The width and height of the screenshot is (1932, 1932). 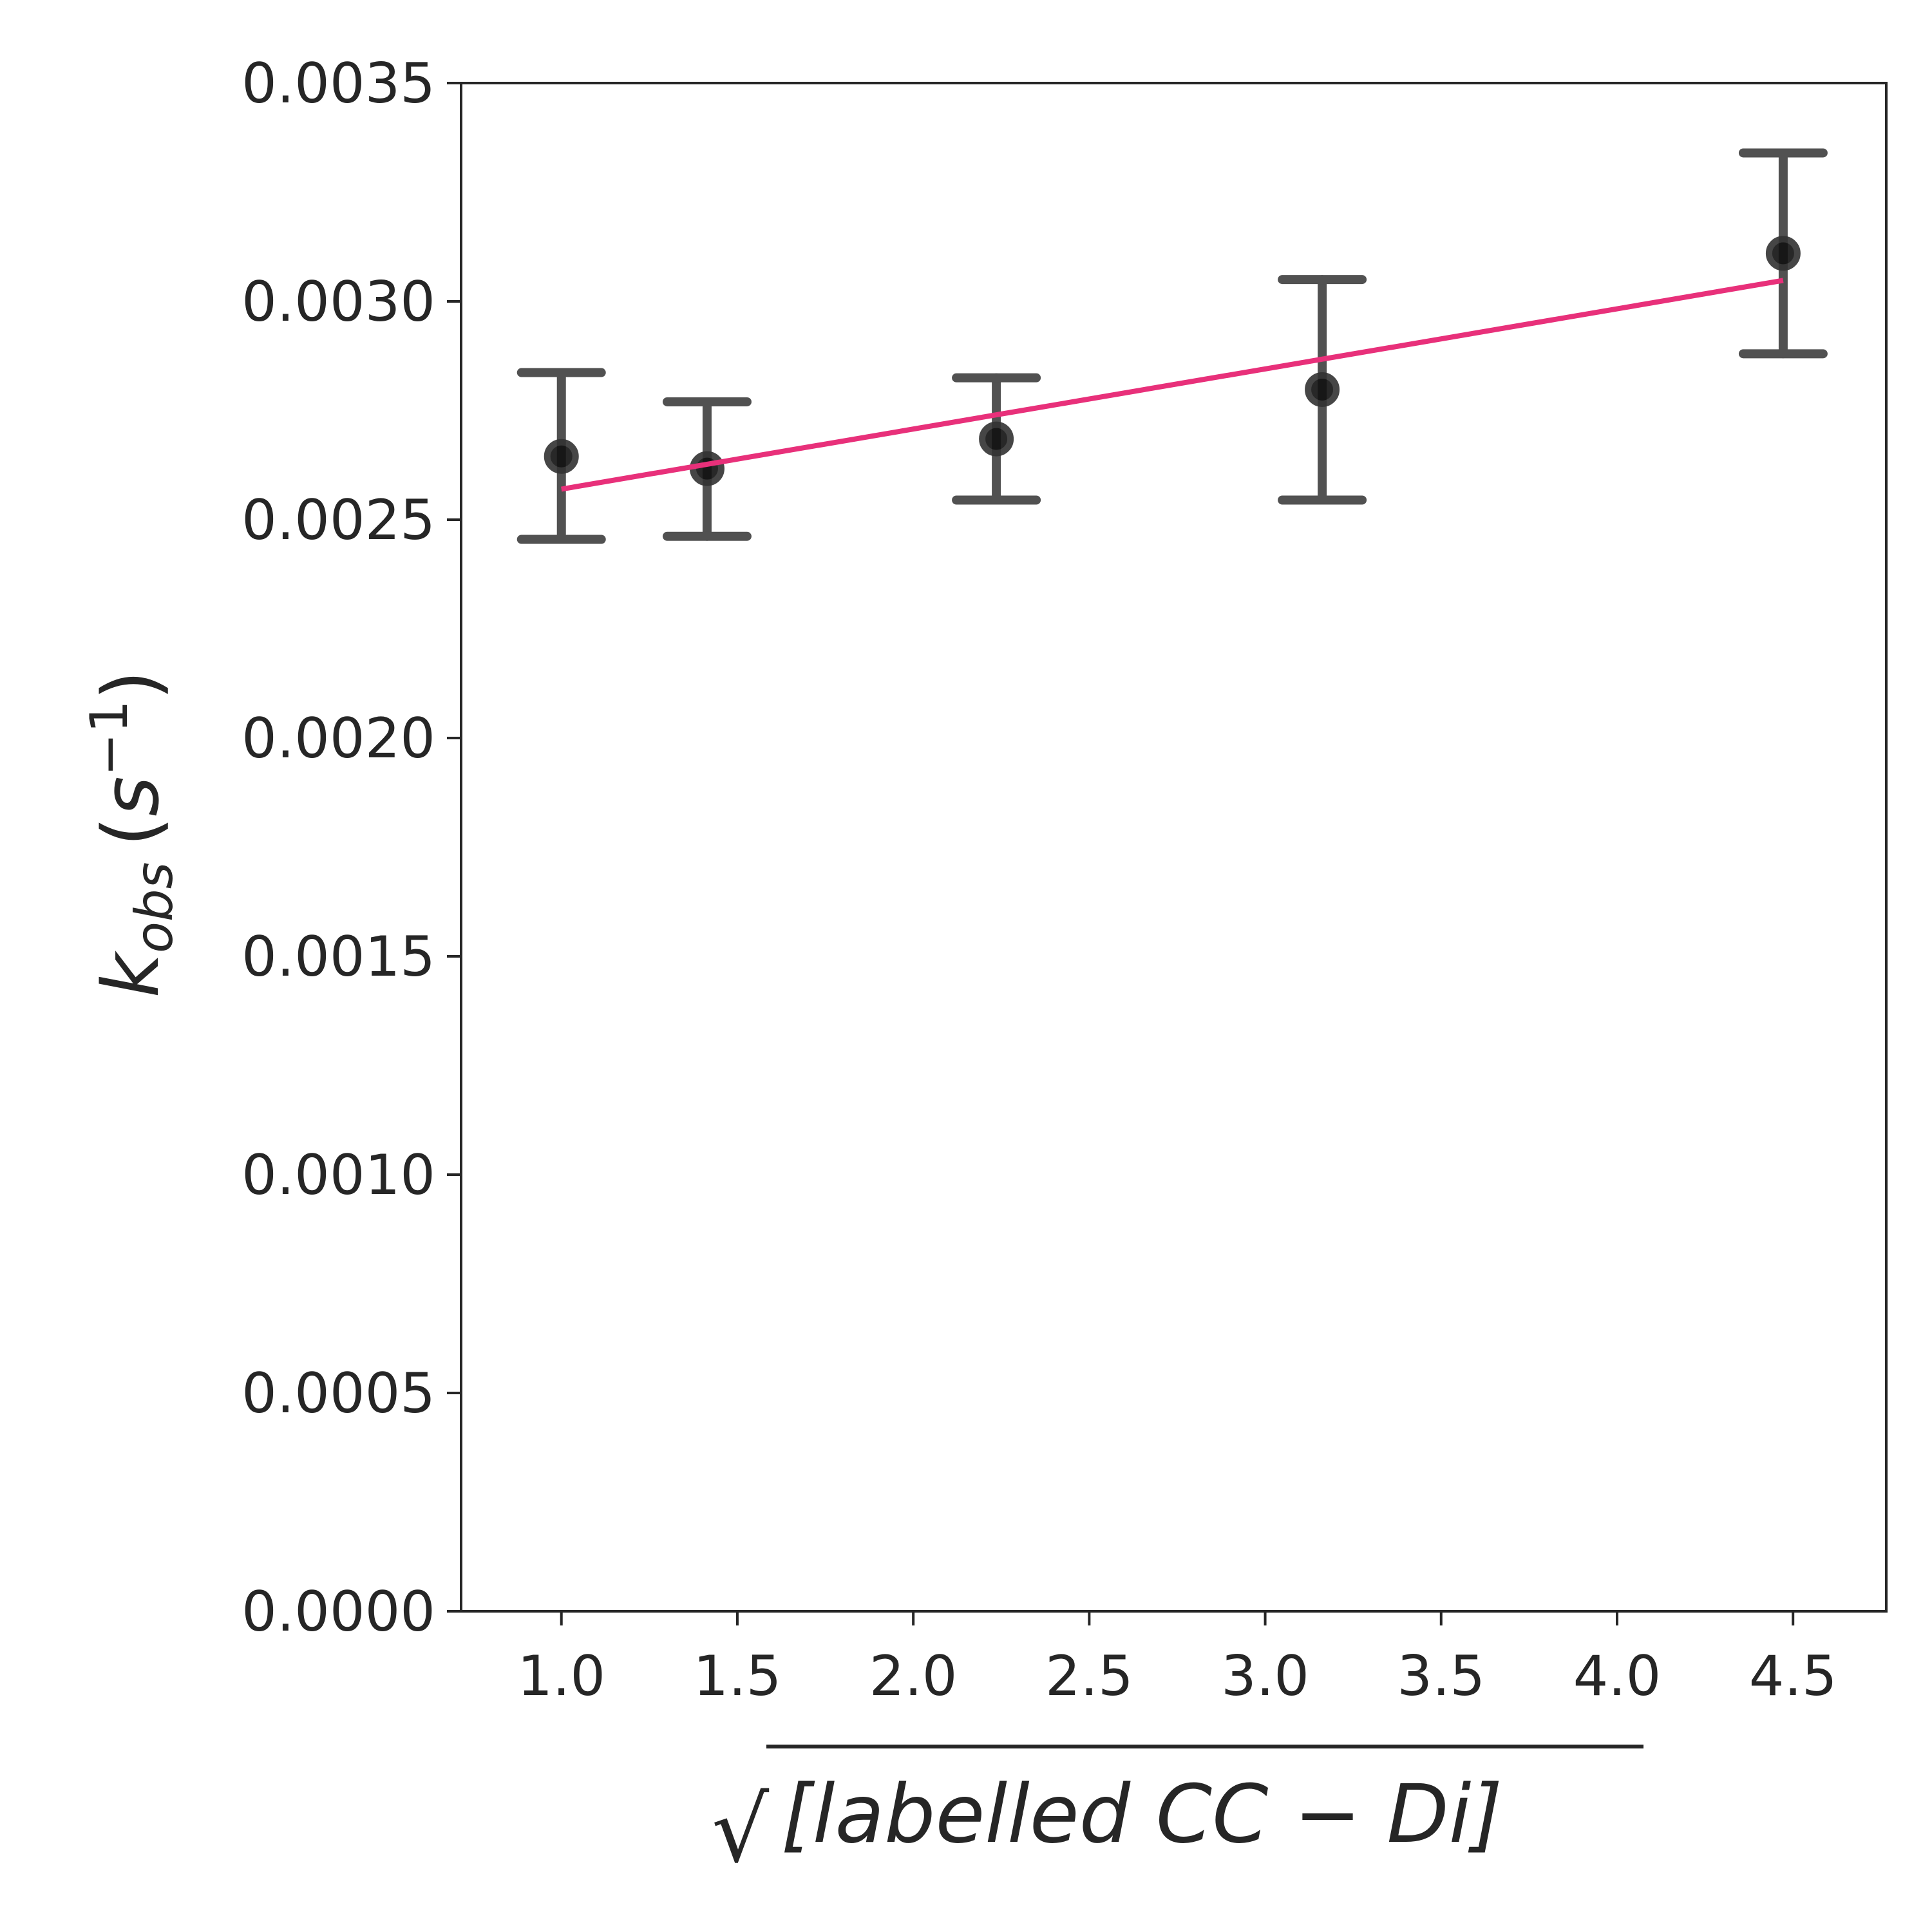 What do you see at coordinates (1172, 385) in the screenshot?
I see `fit-line` at bounding box center [1172, 385].